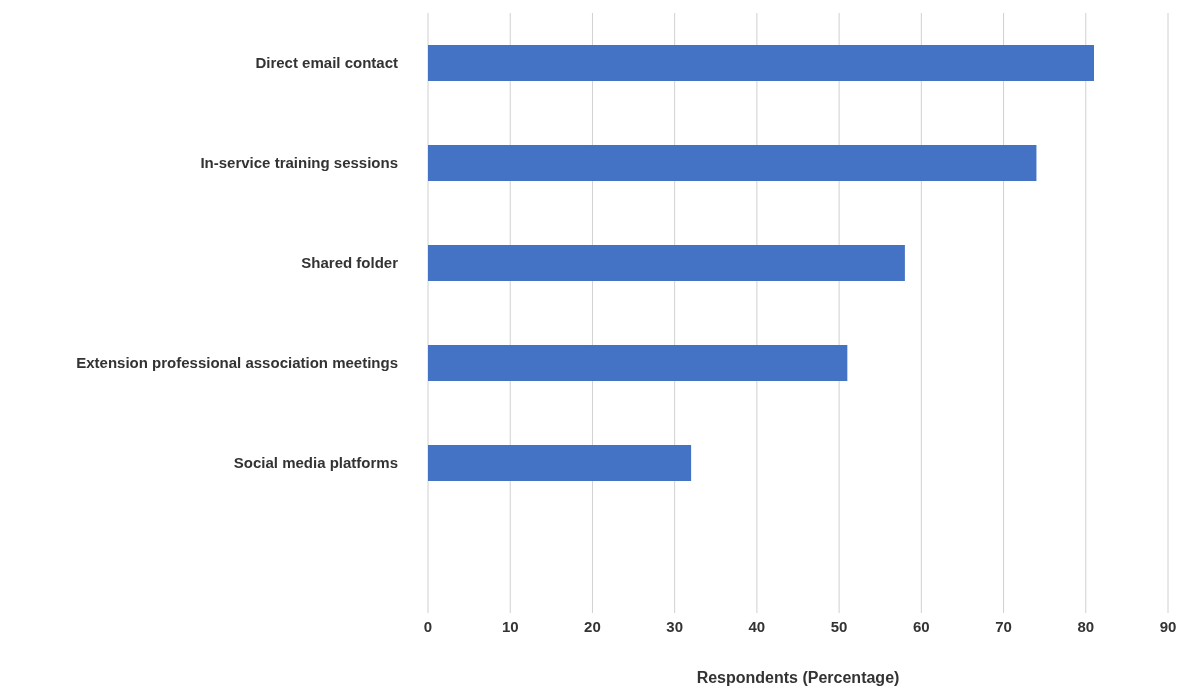  What do you see at coordinates (326, 63) in the screenshot?
I see `y-tick-label: Direct email contact` at bounding box center [326, 63].